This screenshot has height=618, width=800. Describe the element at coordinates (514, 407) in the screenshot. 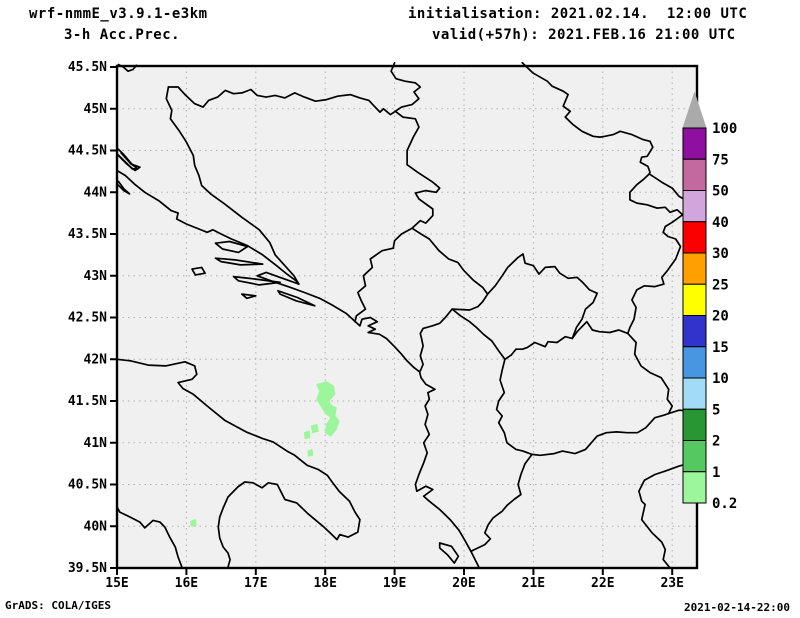

I see `map-line-border-albania-macedonia` at that location.